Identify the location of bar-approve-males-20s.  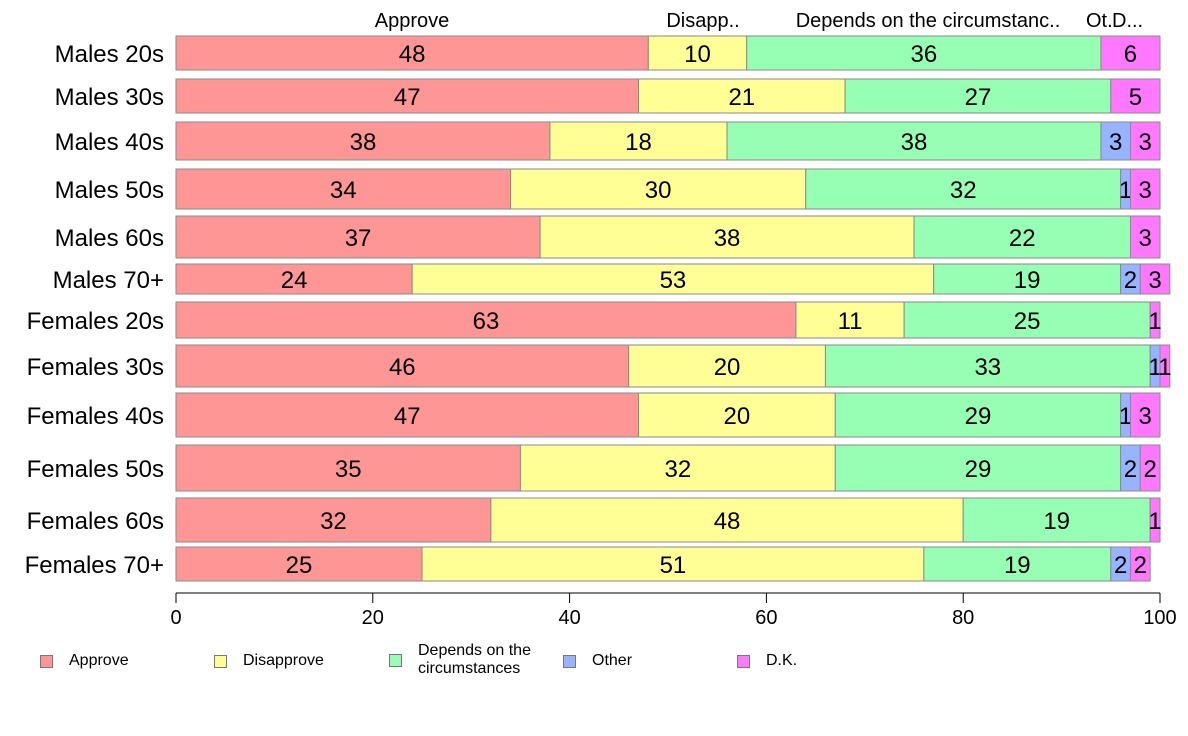
(412, 53).